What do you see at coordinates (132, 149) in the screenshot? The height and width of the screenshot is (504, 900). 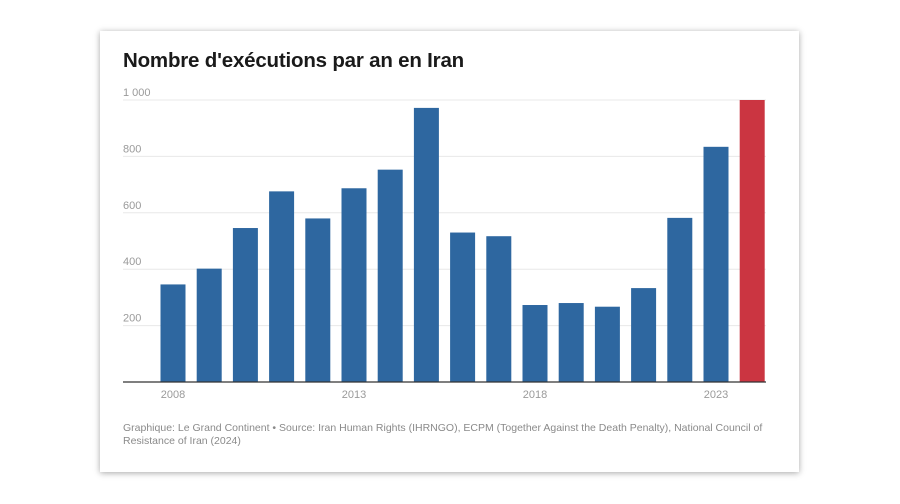 I see `y-tick-label: 800` at bounding box center [132, 149].